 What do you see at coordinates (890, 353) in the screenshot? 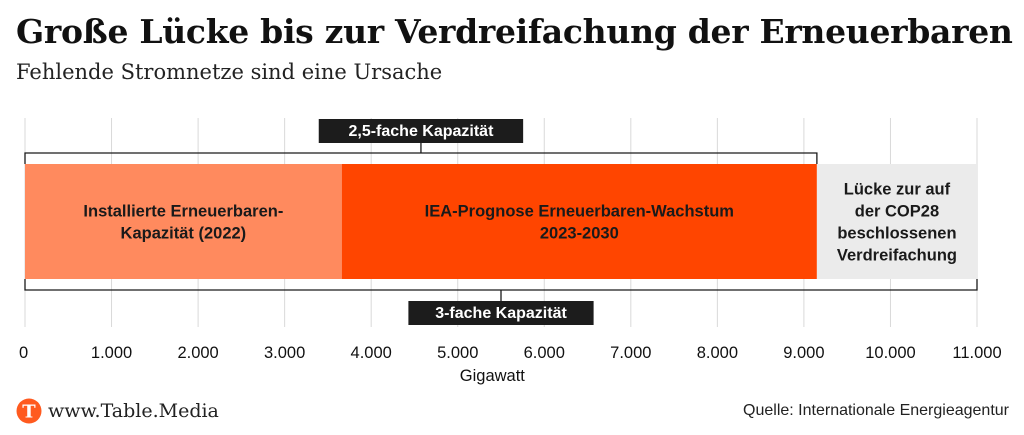
I see `tick-label: 10.000` at bounding box center [890, 353].